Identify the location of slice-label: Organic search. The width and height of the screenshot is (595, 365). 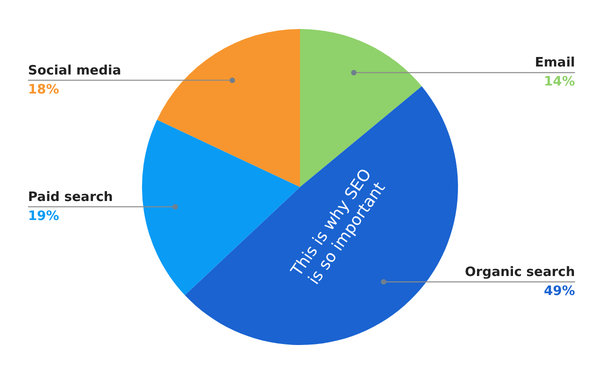
(519, 272).